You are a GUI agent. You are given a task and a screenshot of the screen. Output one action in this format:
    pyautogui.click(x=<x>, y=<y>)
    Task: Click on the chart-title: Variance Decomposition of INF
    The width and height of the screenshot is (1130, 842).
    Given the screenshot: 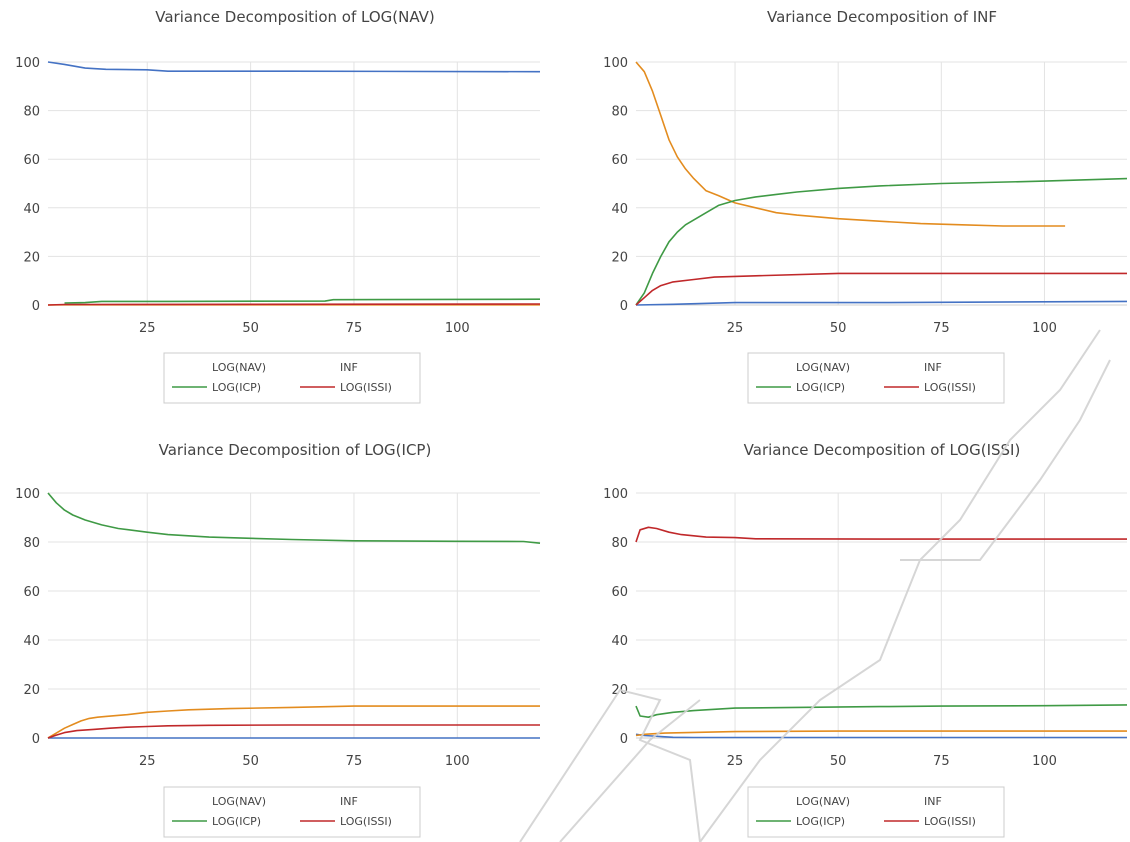 What is the action you would take?
    pyautogui.click(x=882, y=17)
    